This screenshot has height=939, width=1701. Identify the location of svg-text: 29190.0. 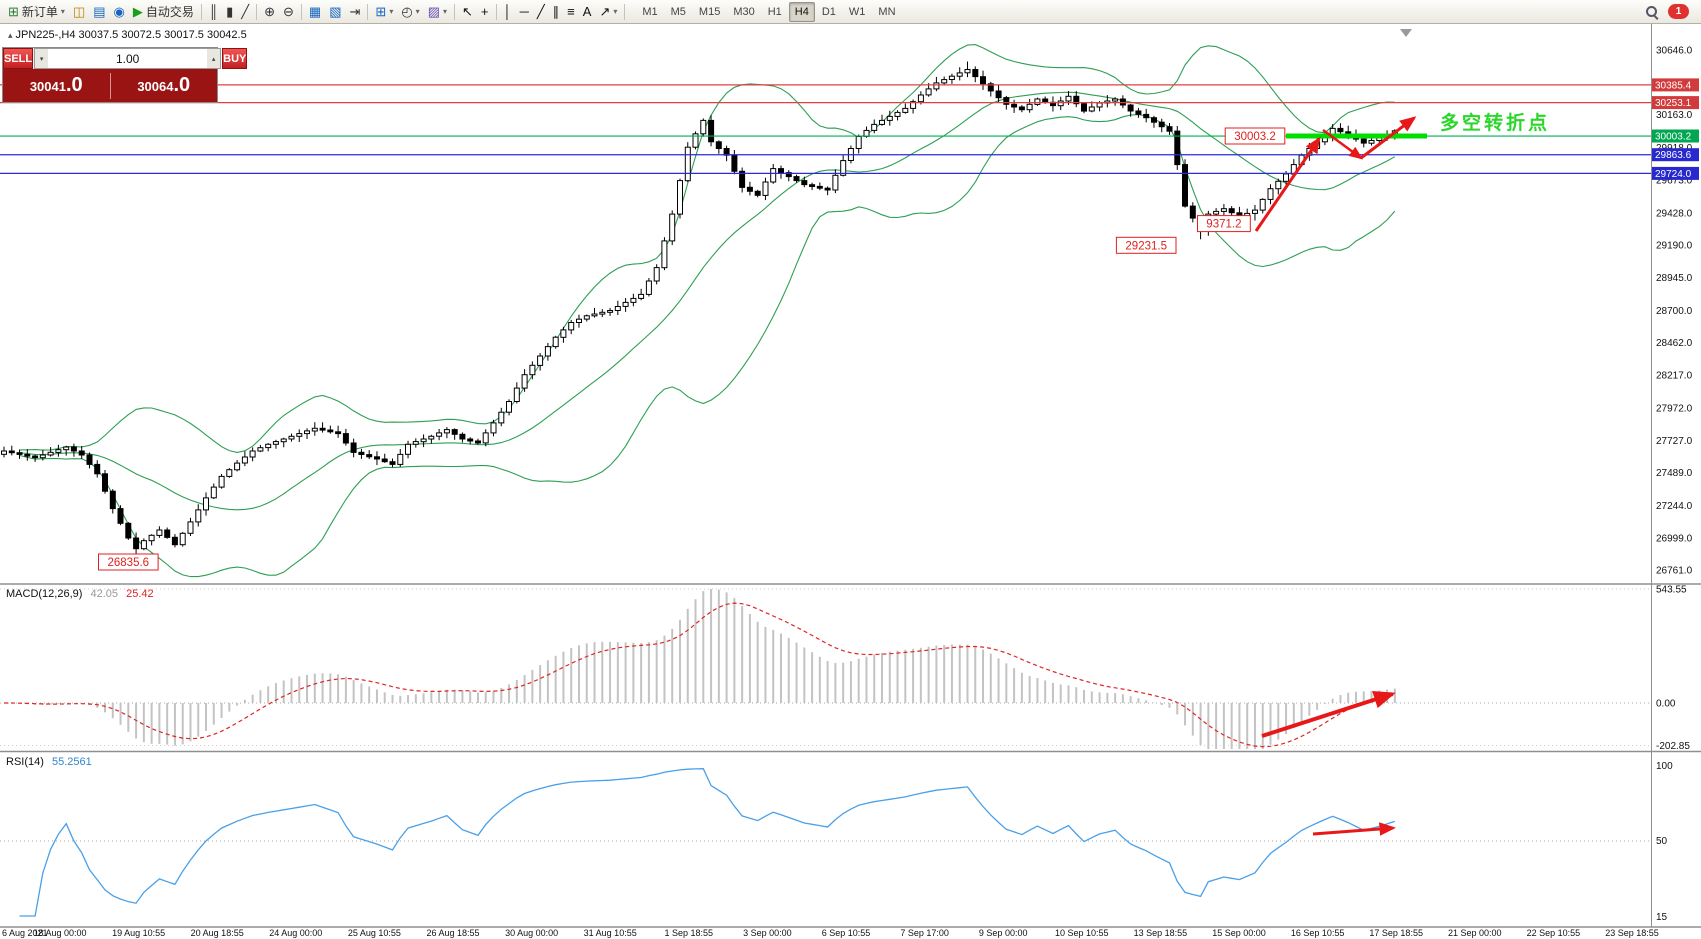
(1674, 245).